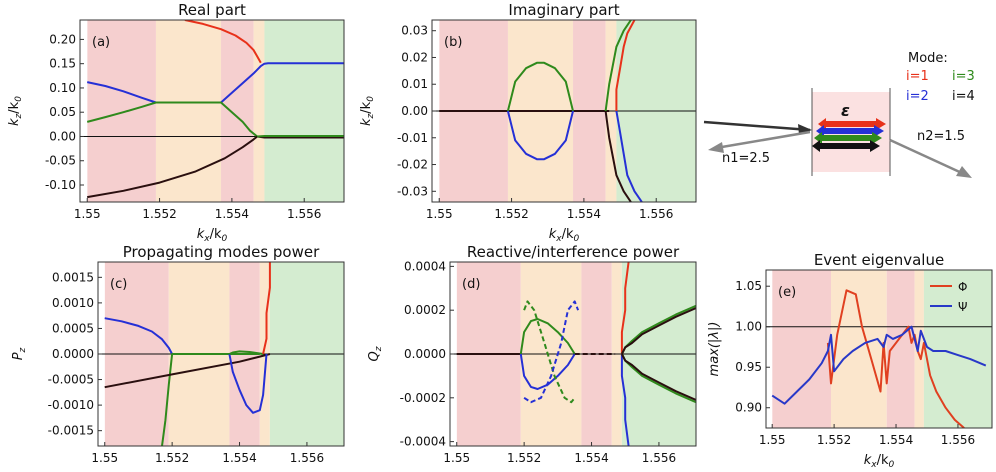  I want to click on panel-letter: (d), so click(471, 284).